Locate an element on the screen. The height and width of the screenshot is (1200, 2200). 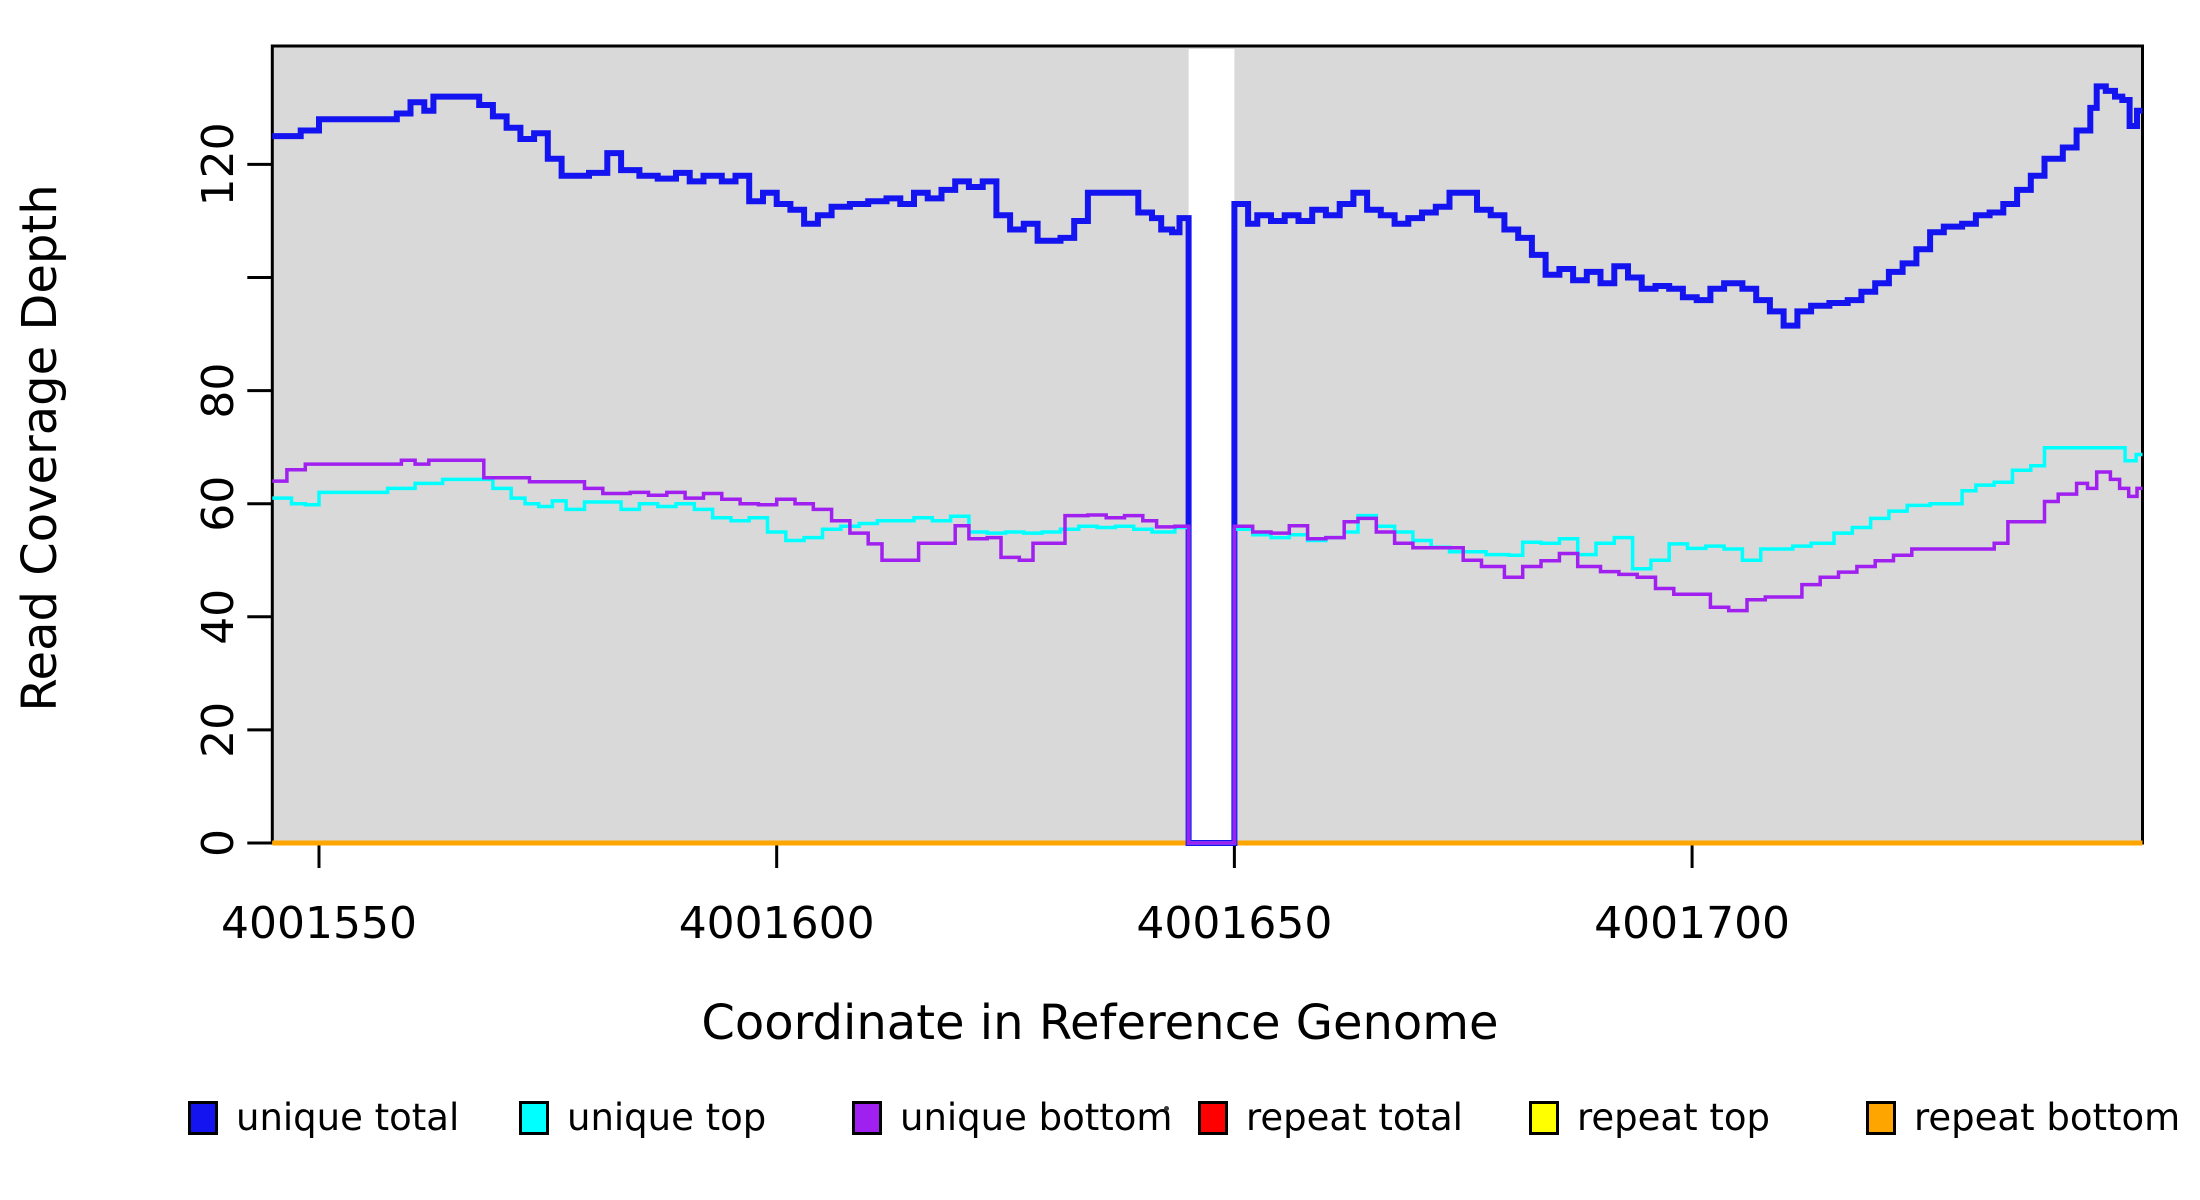
y-tick-label: 40 is located at coordinates (218, 617).